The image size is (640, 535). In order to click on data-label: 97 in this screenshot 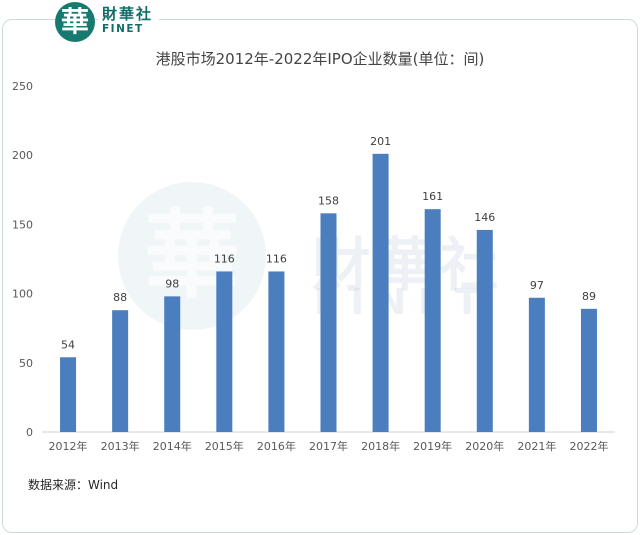, I will do `click(537, 285)`.